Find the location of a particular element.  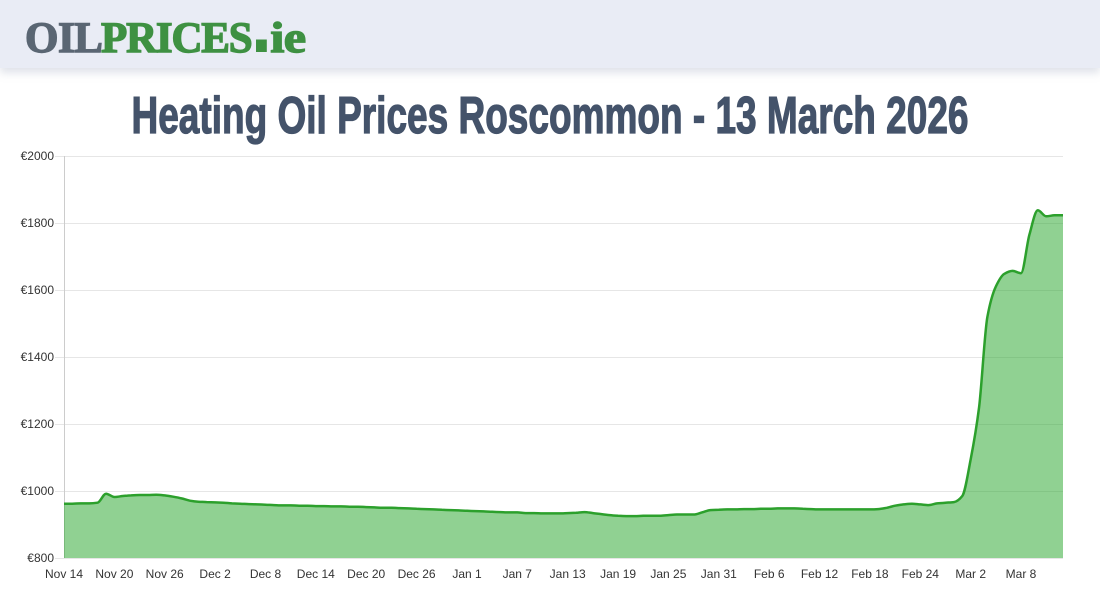

svg-text: Mar 8 is located at coordinates (1021, 574).